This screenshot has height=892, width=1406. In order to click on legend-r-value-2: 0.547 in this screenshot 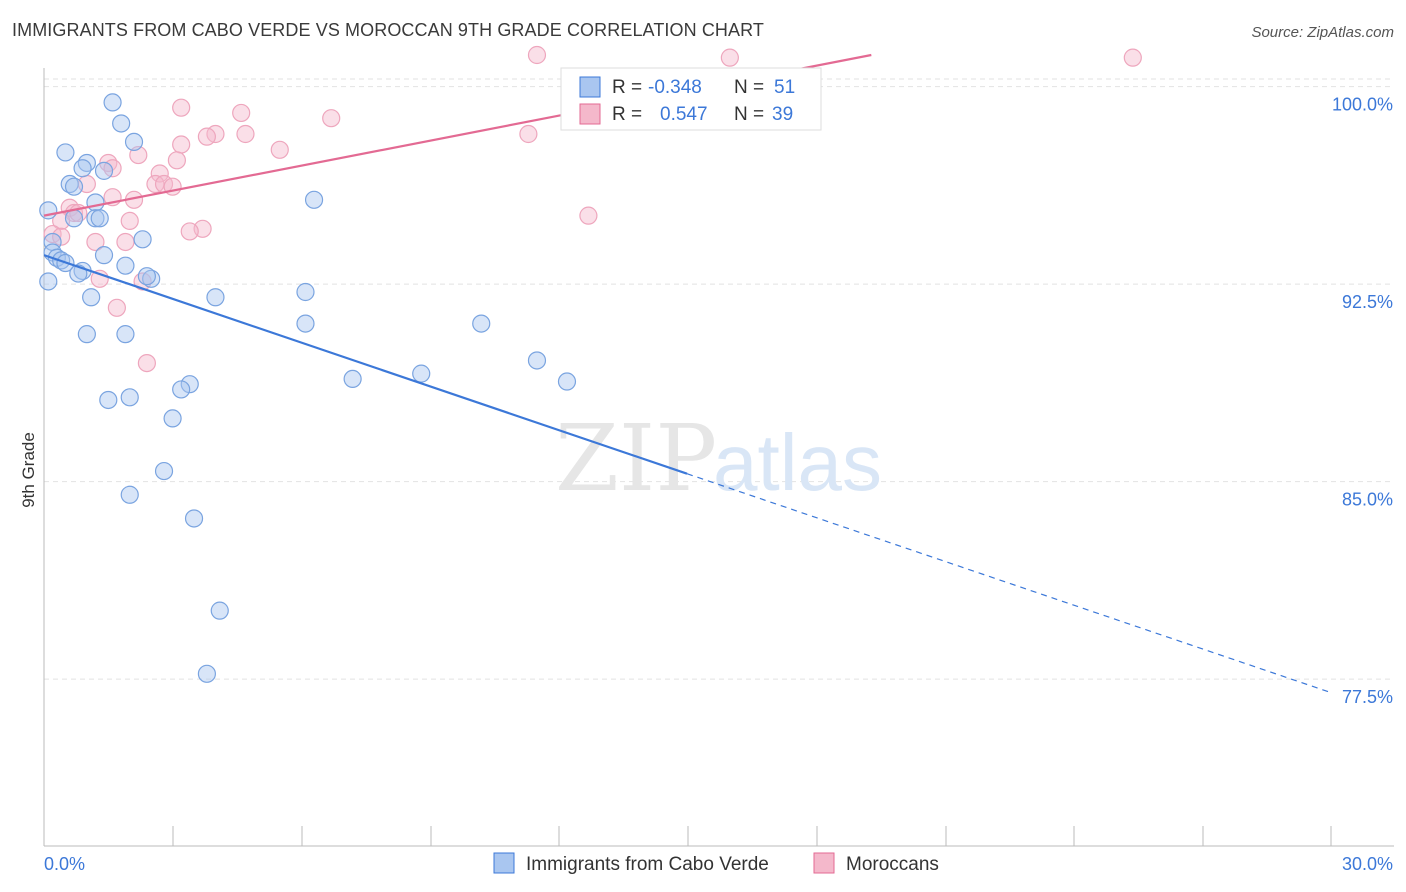, I will do `click(684, 114)`.